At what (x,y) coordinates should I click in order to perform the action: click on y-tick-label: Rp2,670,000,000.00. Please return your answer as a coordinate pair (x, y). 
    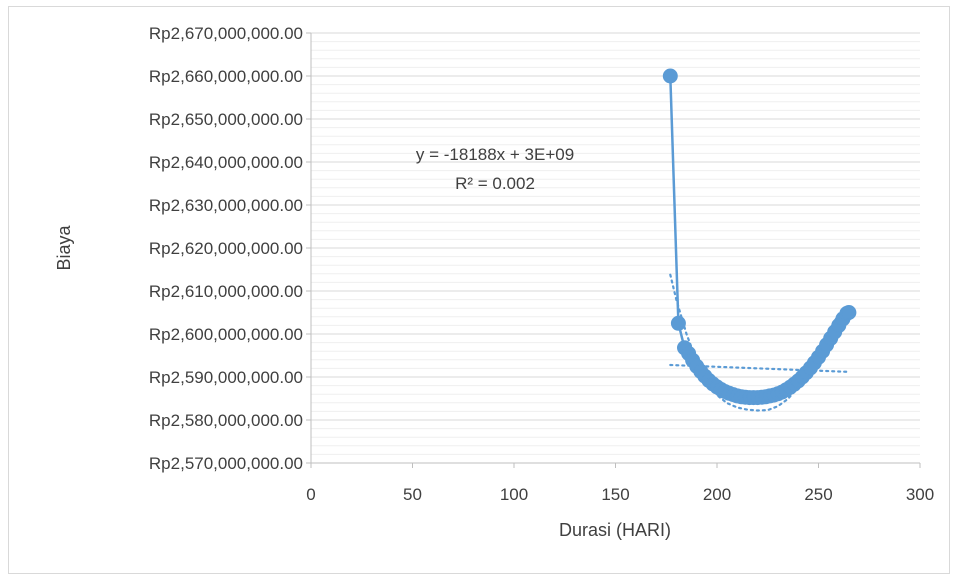
    Looking at the image, I should click on (226, 33).